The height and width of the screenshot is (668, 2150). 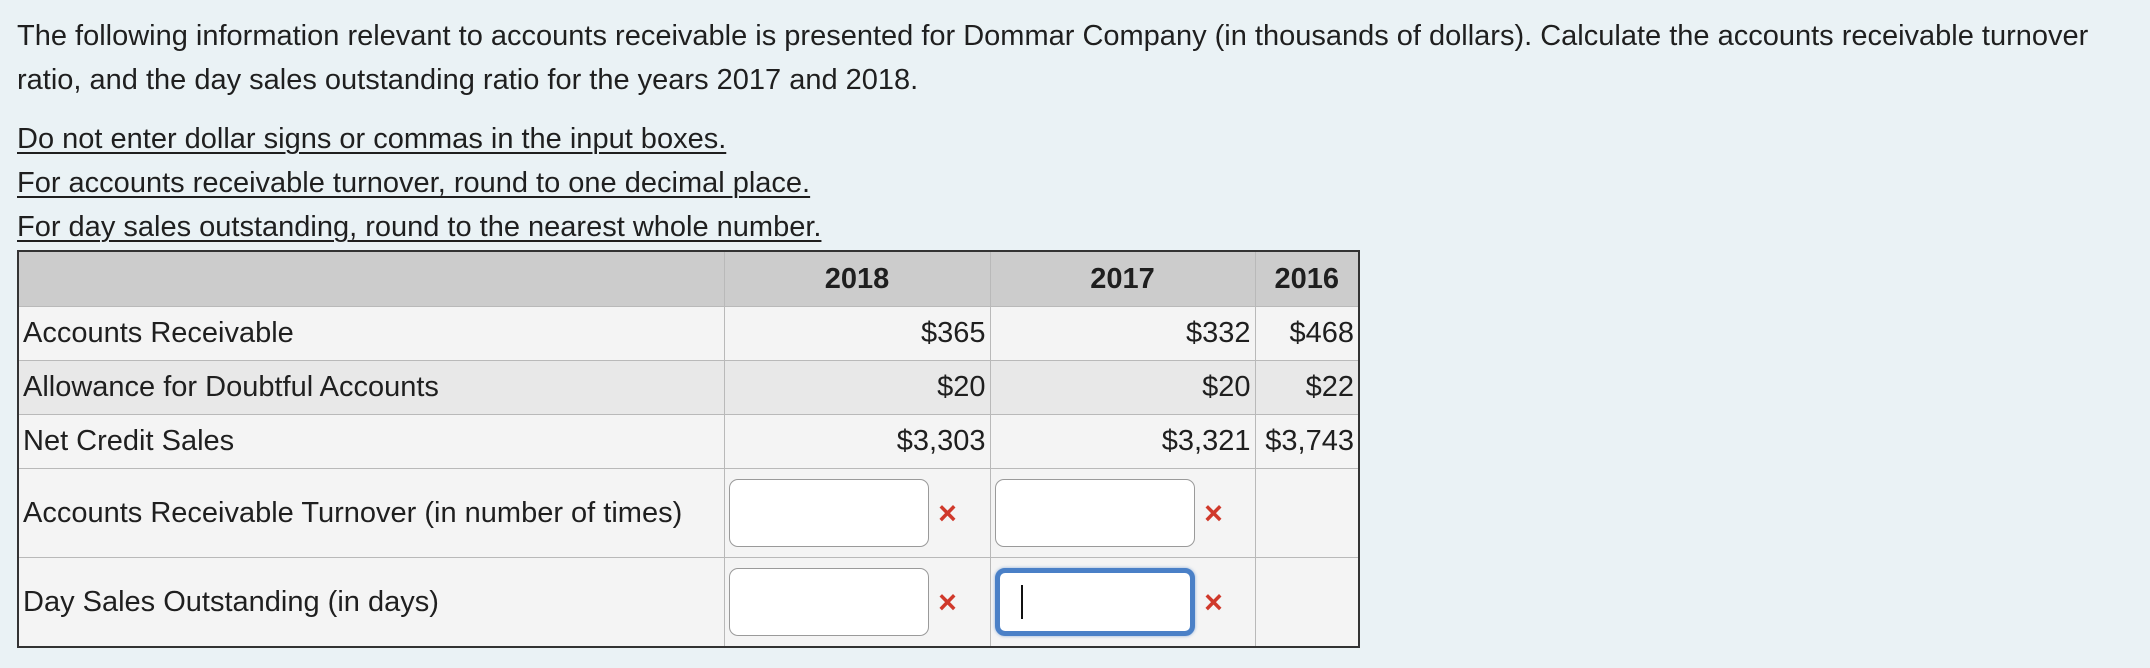 I want to click on dso-2017-input-wrapper, so click(x=1094, y=602).